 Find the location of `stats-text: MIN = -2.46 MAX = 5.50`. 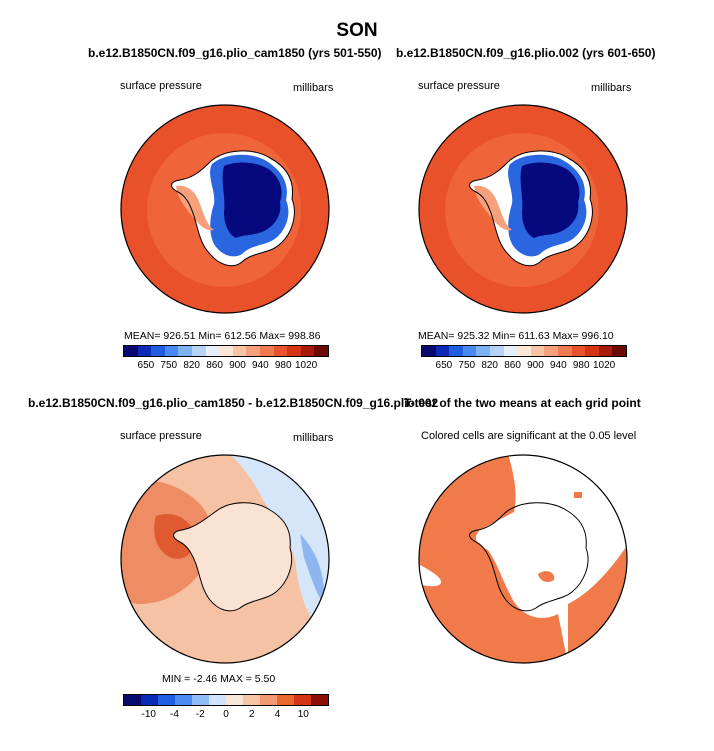

stats-text: MIN = -2.46 MAX = 5.50 is located at coordinates (219, 679).